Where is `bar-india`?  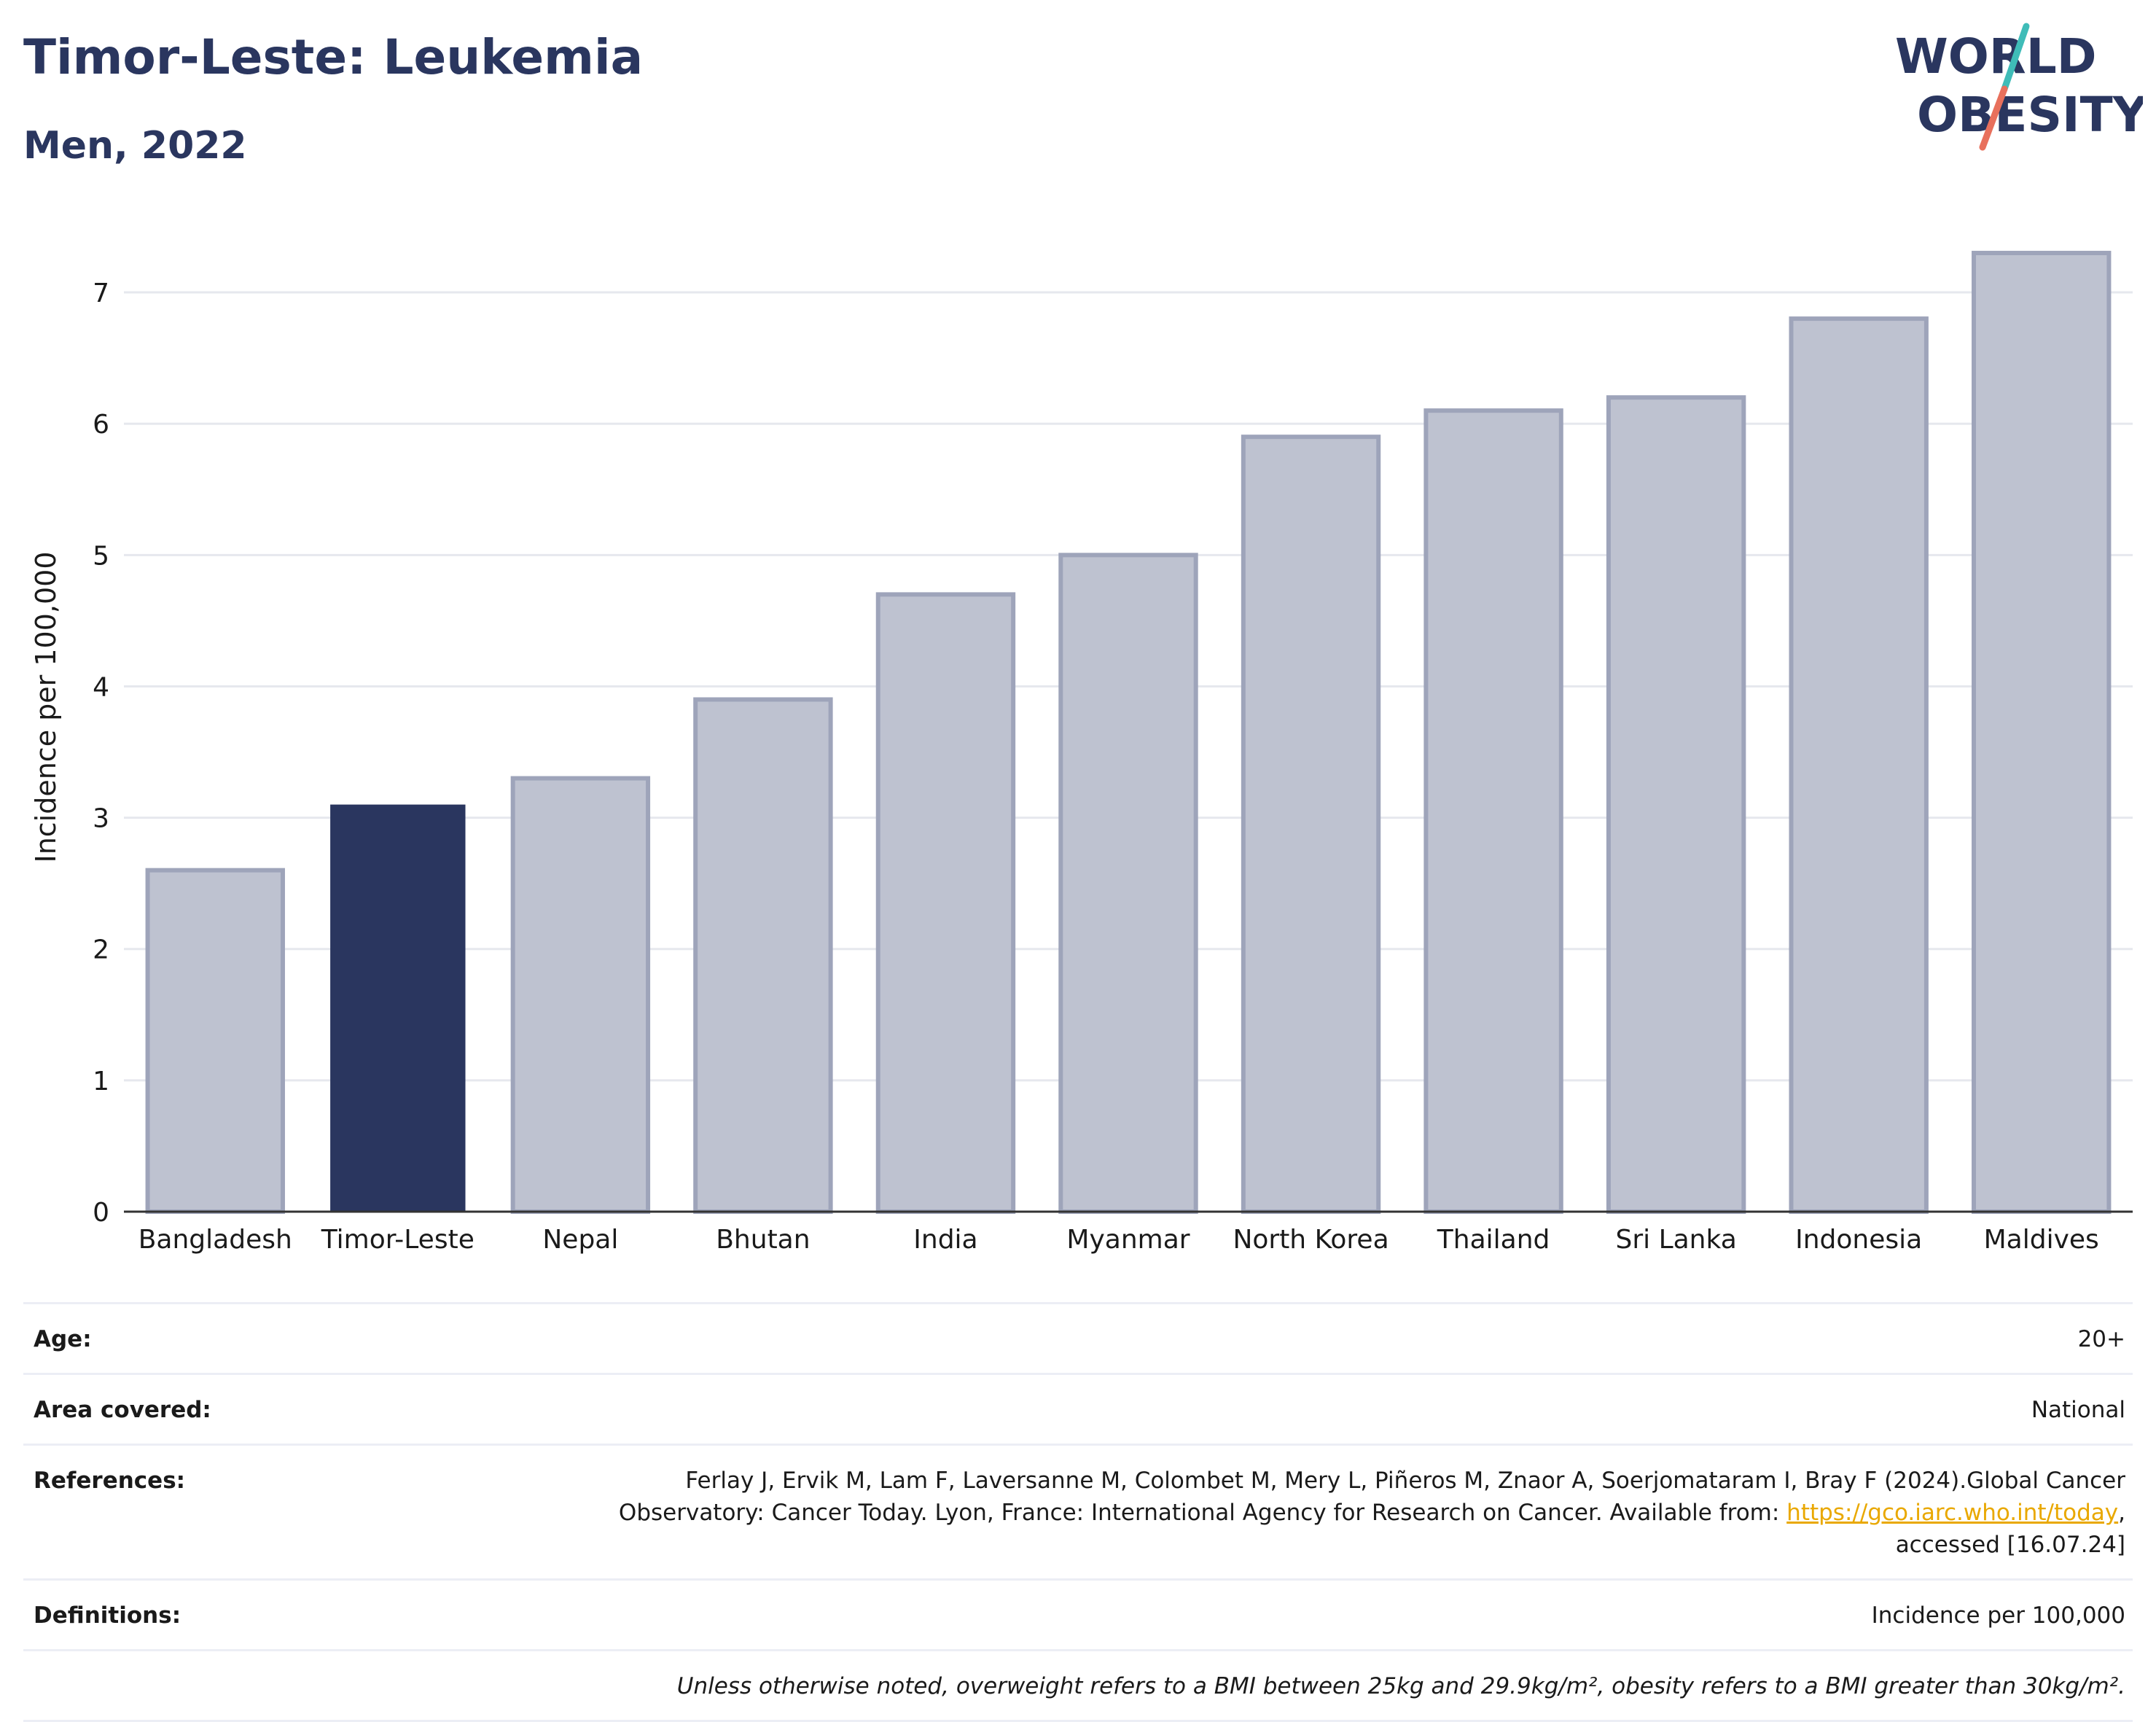
bar-india is located at coordinates (946, 903).